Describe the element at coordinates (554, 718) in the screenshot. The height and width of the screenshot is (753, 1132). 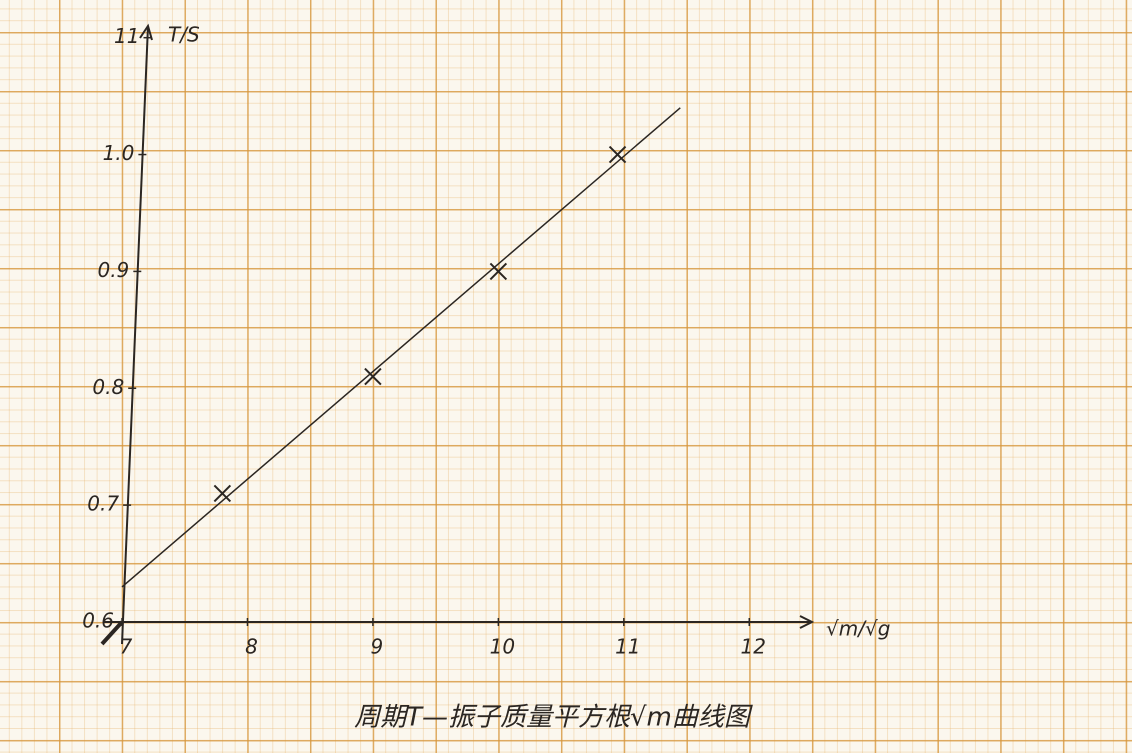
I see `chart-title: 周期T—振子质量平方根√m曲线图` at that location.